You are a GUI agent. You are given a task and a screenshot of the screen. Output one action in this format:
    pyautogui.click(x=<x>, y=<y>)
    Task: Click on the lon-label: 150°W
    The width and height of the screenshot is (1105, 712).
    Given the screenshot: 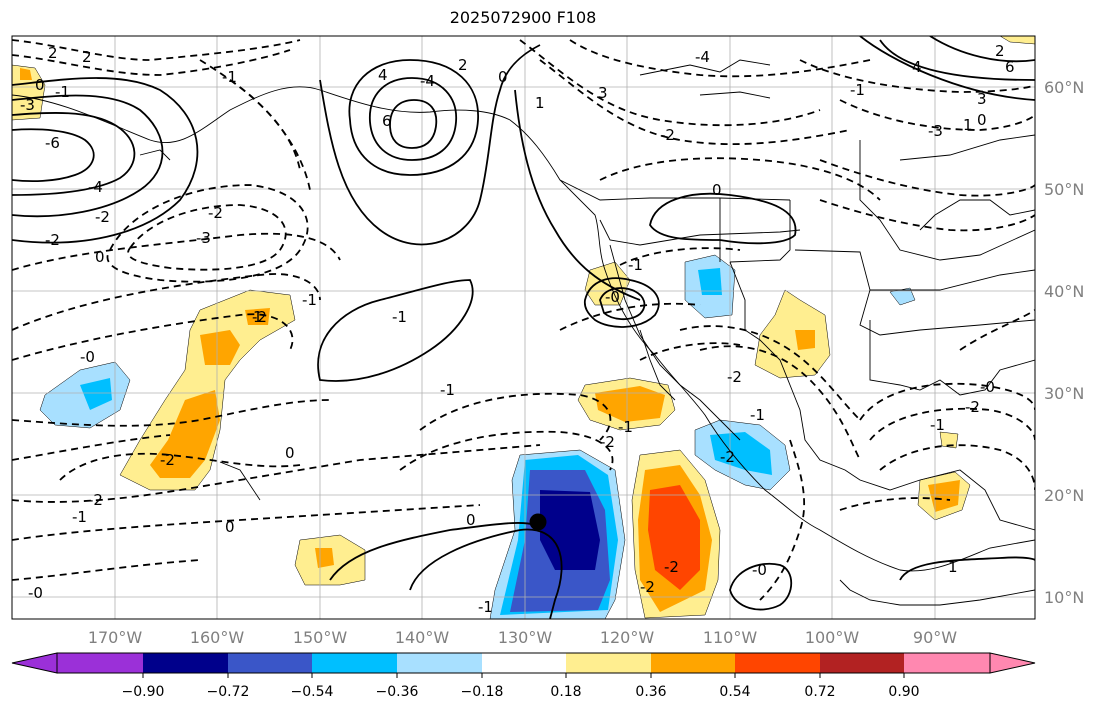 What is the action you would take?
    pyautogui.click(x=320, y=637)
    